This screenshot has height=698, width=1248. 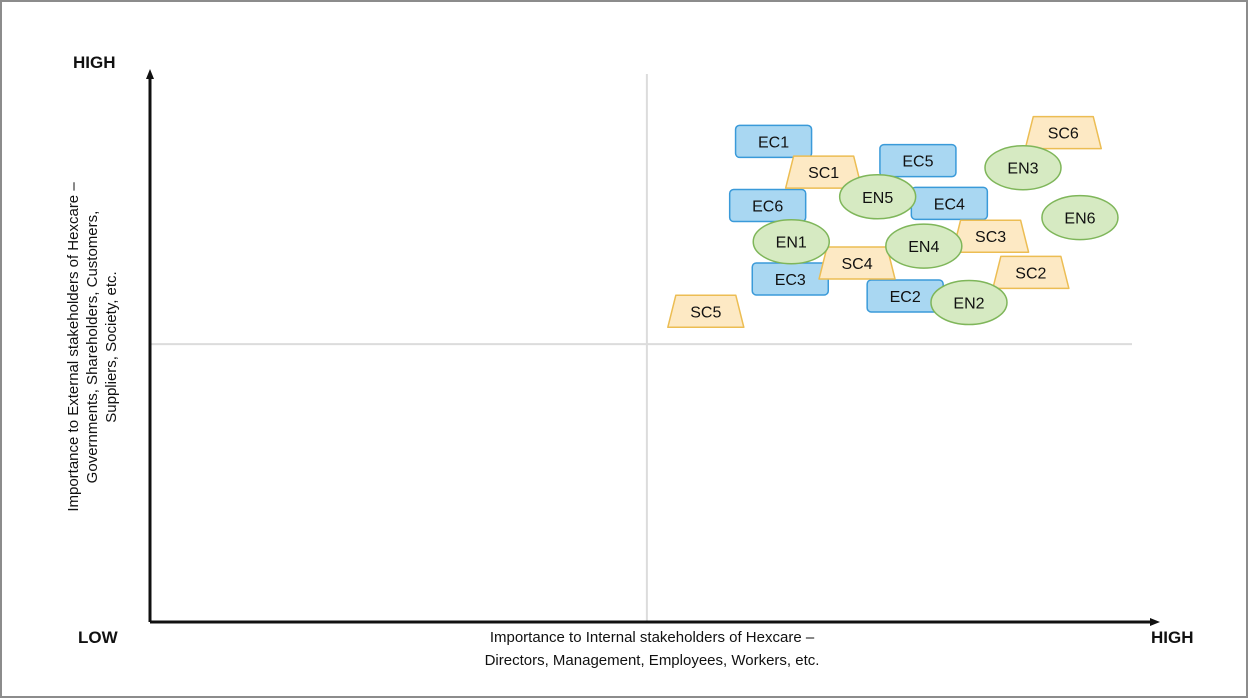 I want to click on data-point-sc6-shape, so click(x=1063, y=132).